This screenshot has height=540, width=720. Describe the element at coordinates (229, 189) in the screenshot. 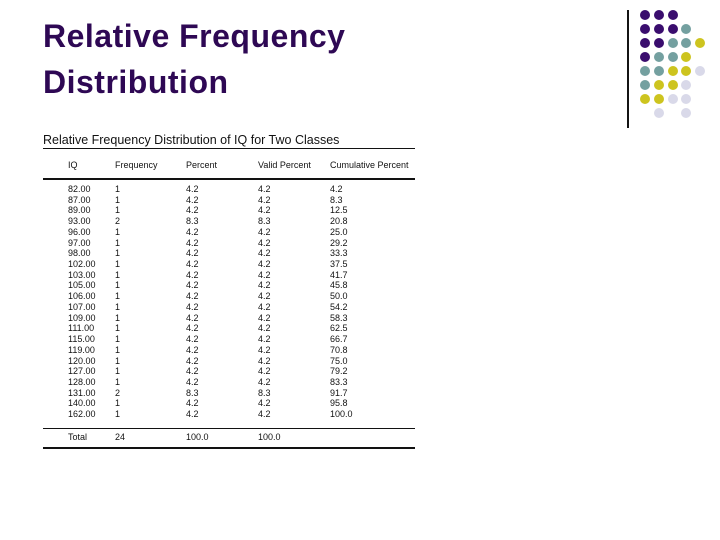

I see `table-row: 82.00 1 4.2 4.2 4.2` at that location.